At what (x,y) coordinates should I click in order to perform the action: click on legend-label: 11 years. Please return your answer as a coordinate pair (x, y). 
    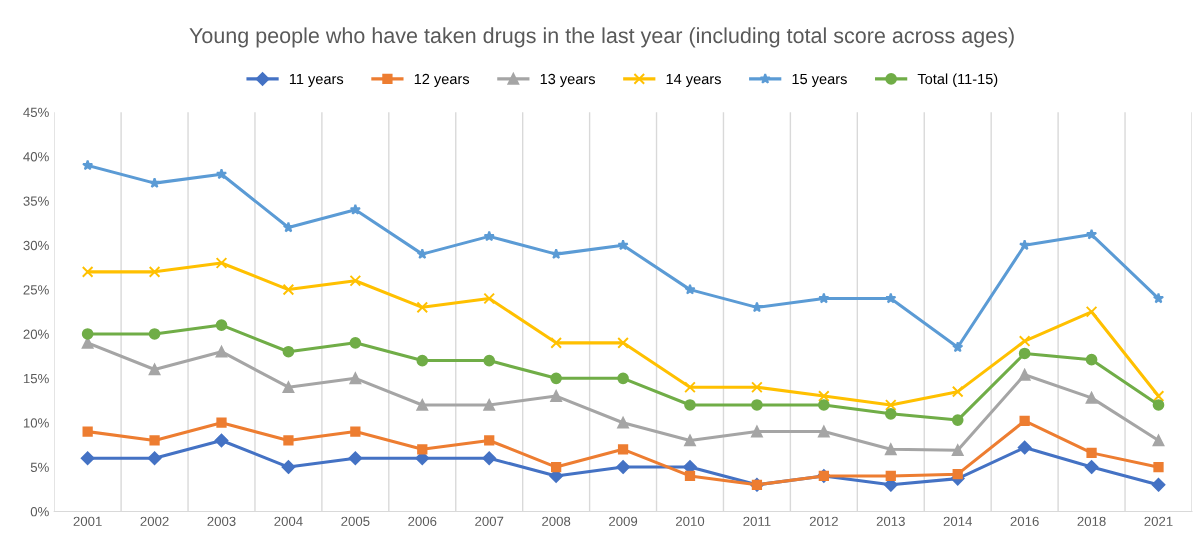
    Looking at the image, I should click on (316, 80).